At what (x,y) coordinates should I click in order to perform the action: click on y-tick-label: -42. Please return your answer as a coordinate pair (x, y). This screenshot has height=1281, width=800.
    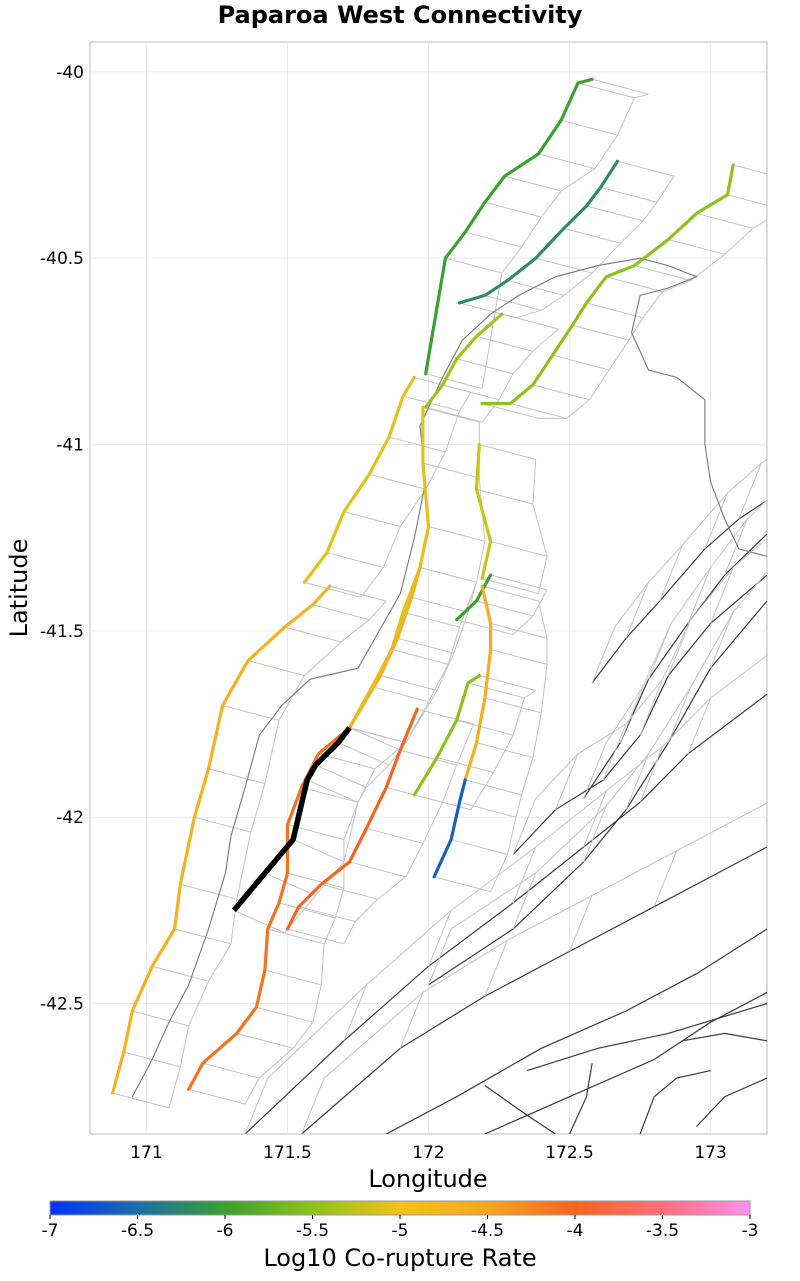
    Looking at the image, I should click on (70, 818).